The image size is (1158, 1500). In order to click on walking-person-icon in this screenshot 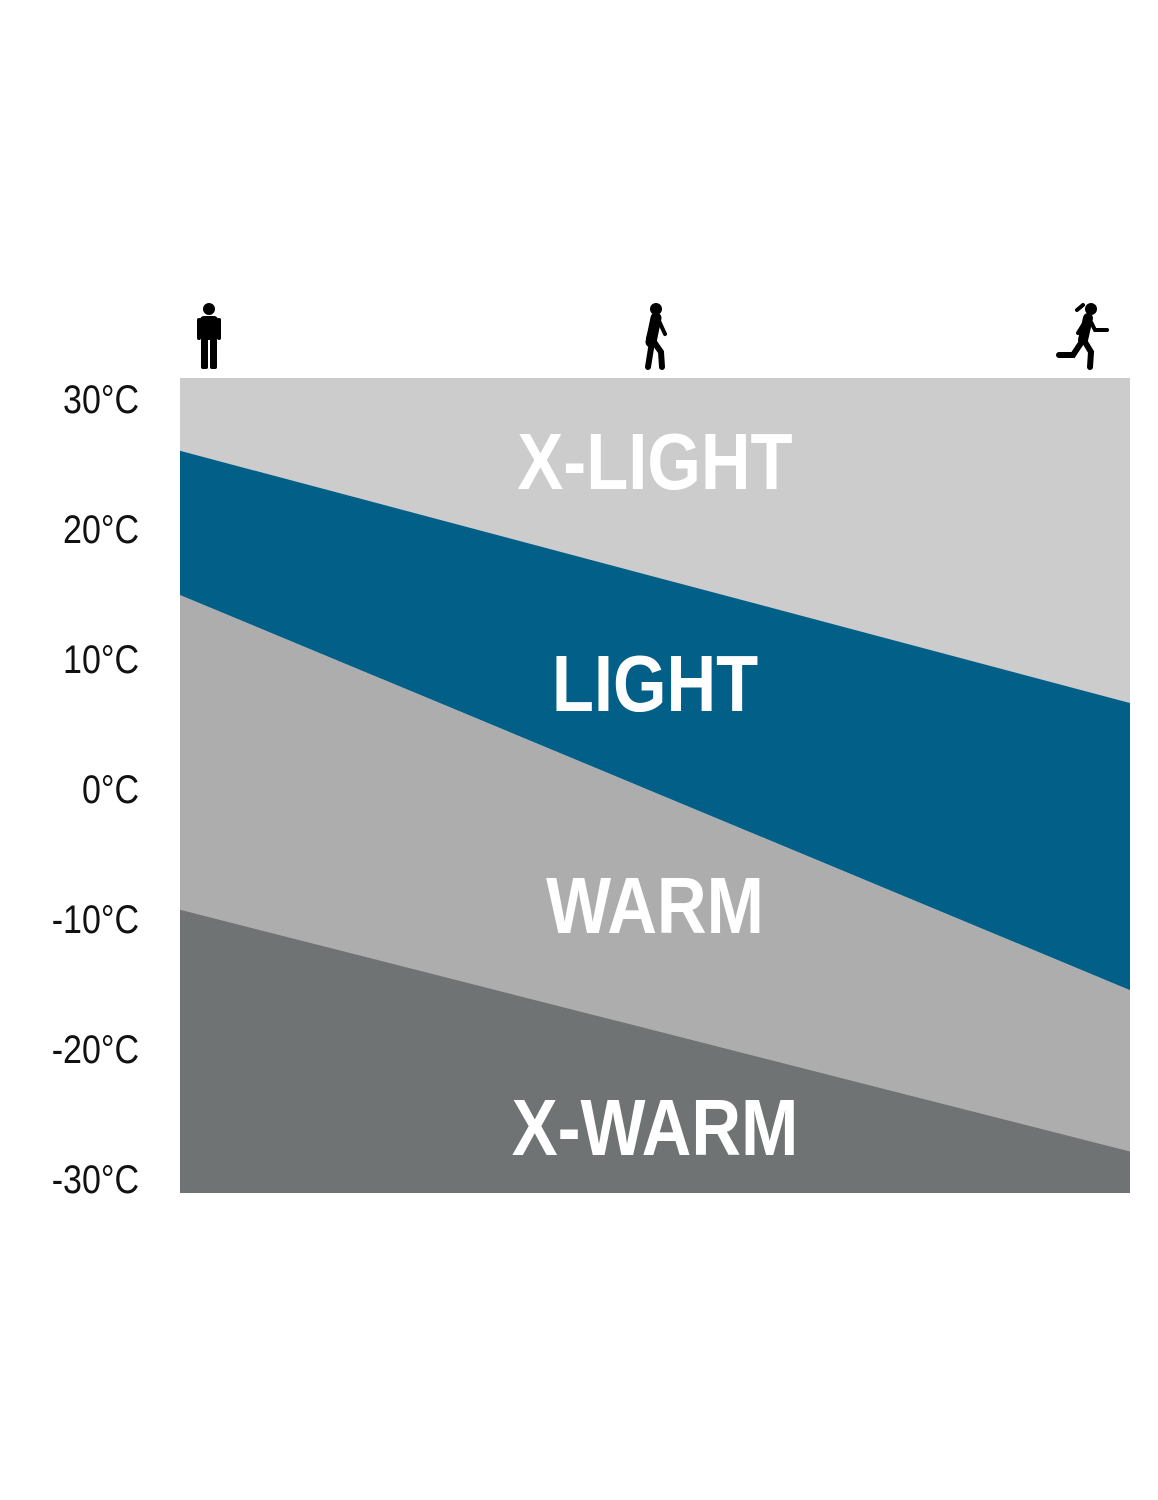, I will do `click(656, 336)`.